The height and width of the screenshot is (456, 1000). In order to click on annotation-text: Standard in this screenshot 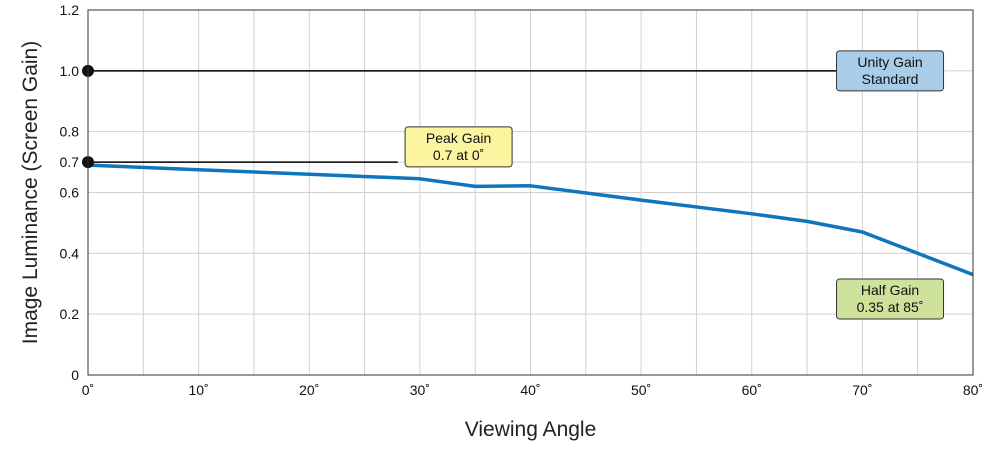, I will do `click(890, 79)`.